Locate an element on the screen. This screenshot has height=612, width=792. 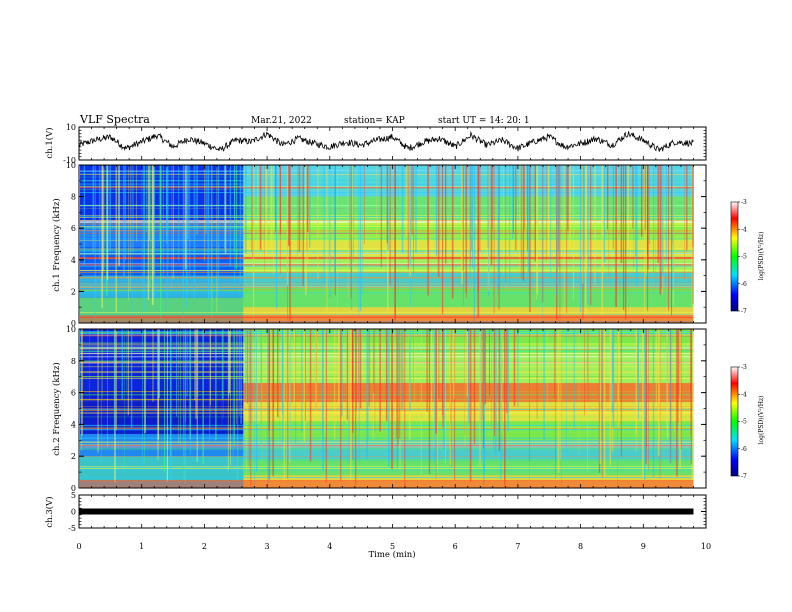
x-tick-label: 9 is located at coordinates (643, 546).